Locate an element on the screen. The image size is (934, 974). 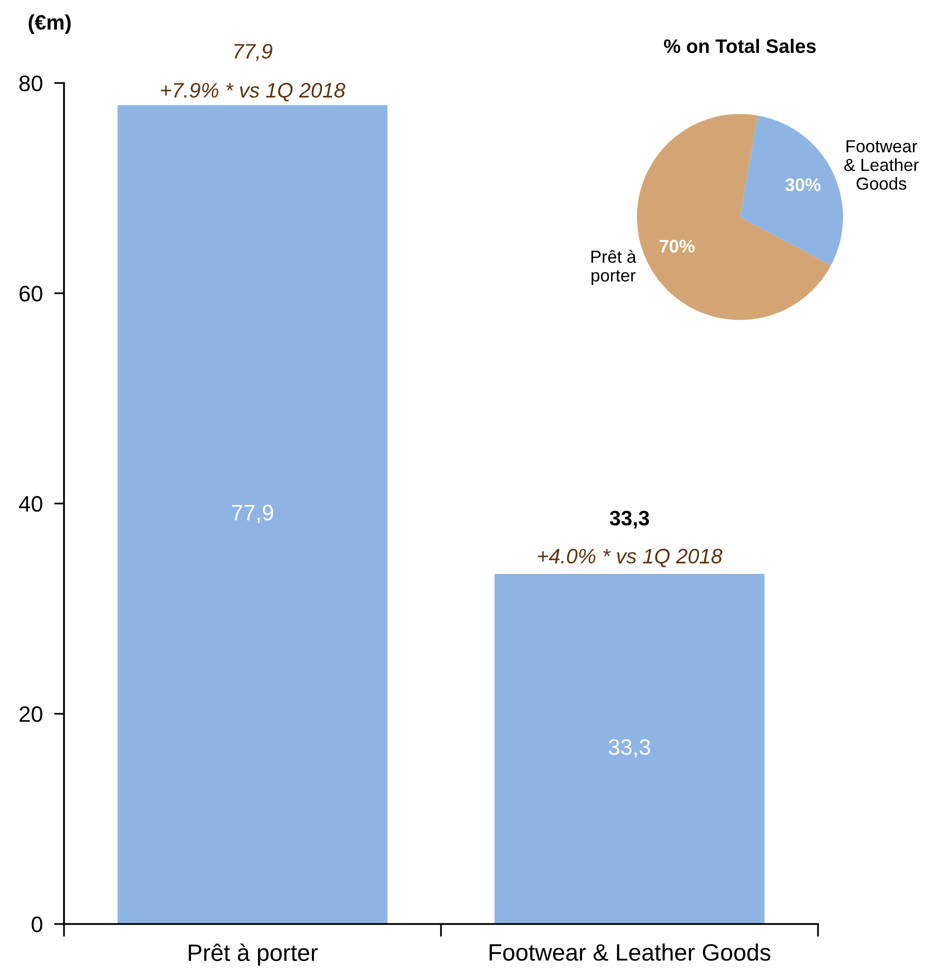
data-label: 33,3 is located at coordinates (629, 748).